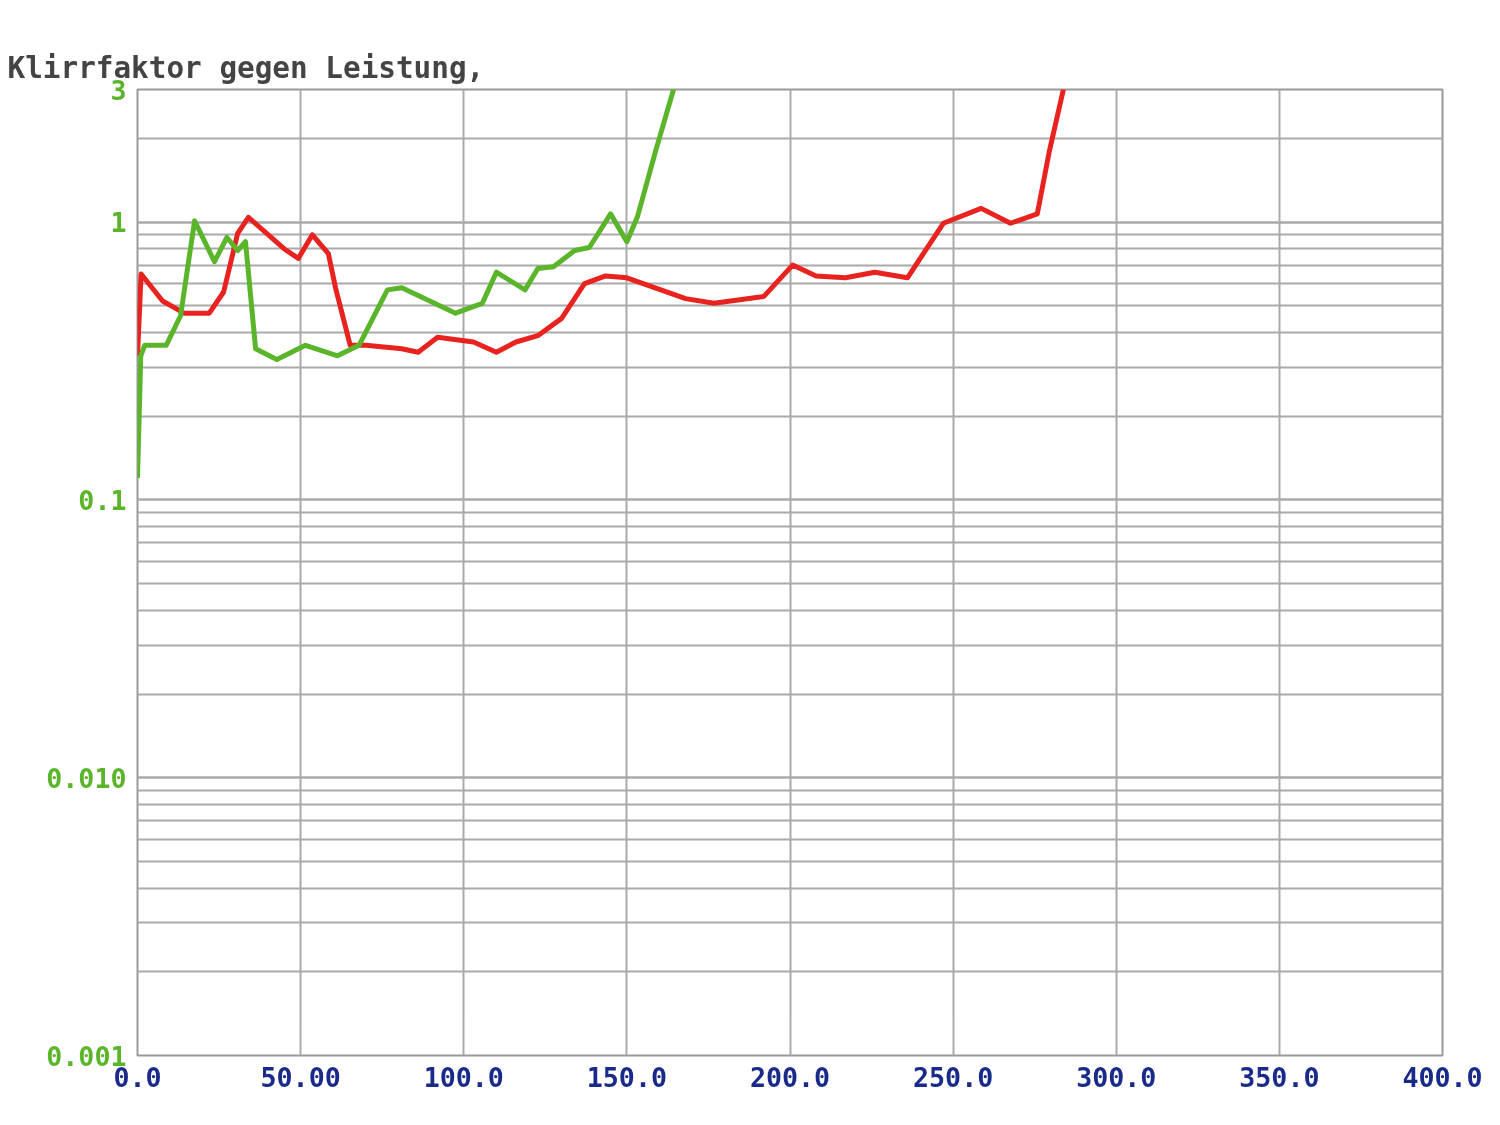 Image resolution: width=1500 pixels, height=1125 pixels. I want to click on x-tick-label: 150.0, so click(626, 1077).